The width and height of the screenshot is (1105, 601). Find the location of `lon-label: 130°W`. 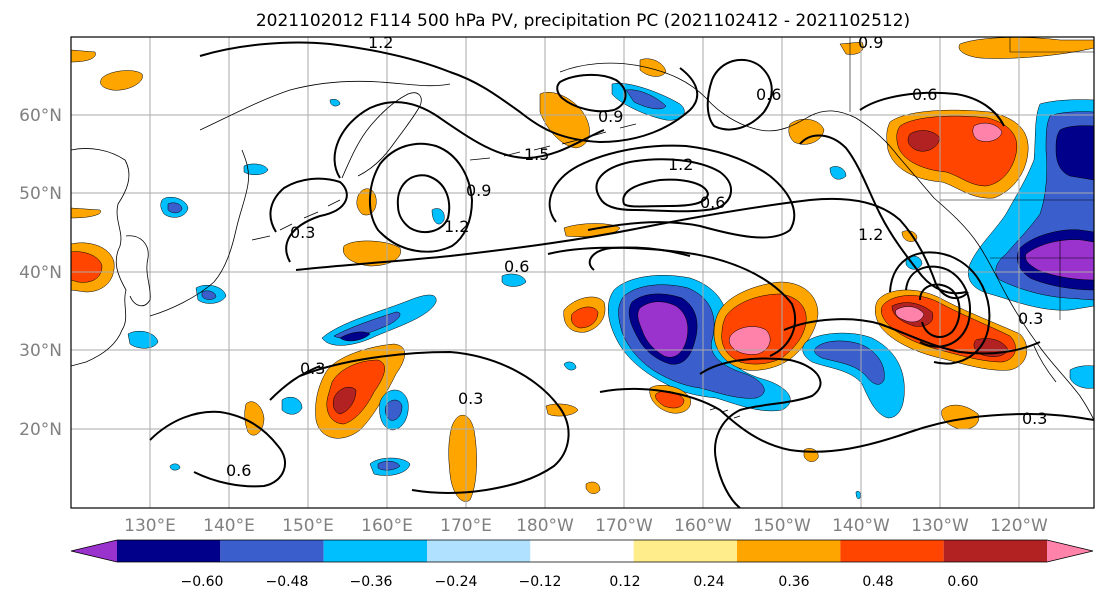

lon-label: 130°W is located at coordinates (940, 526).